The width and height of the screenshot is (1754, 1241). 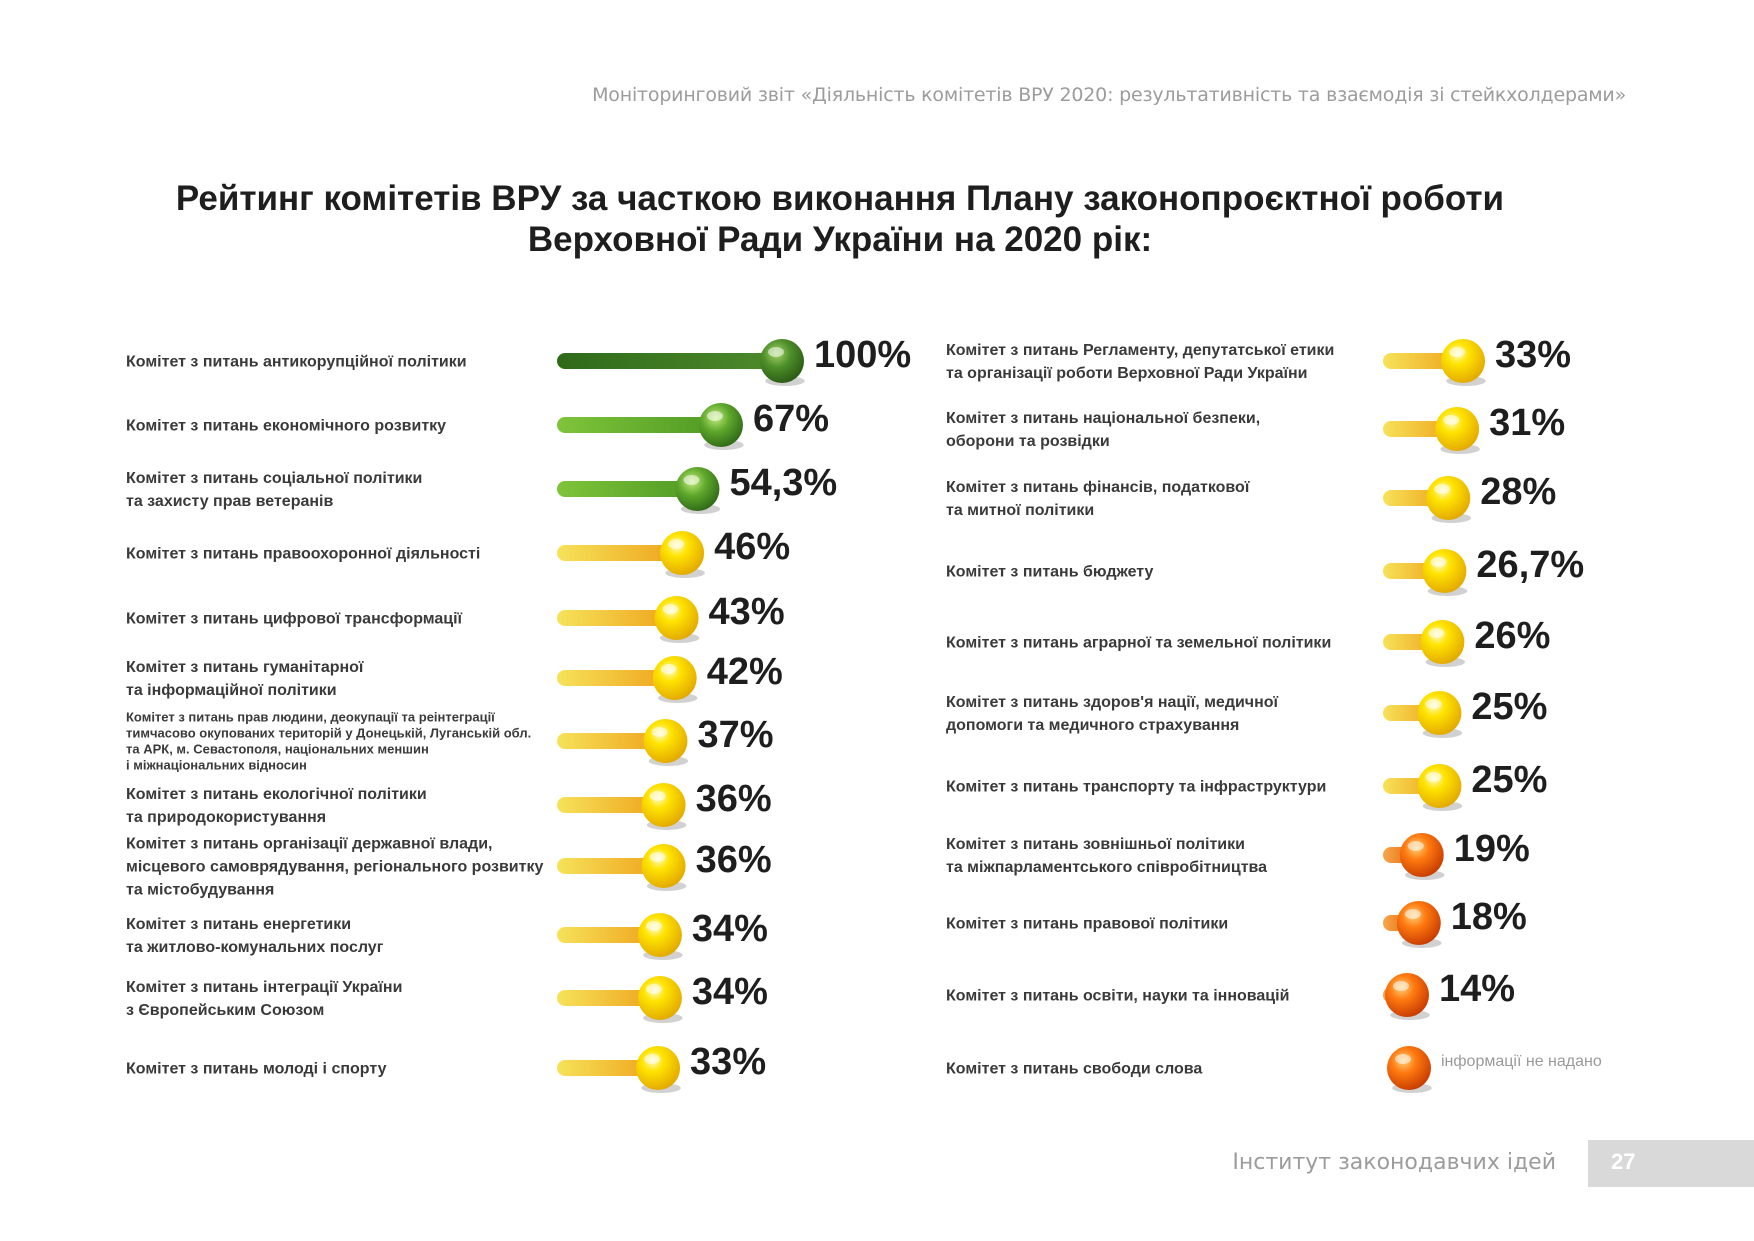 What do you see at coordinates (1020, 510) in the screenshot?
I see `category-label-line: та митної політики` at bounding box center [1020, 510].